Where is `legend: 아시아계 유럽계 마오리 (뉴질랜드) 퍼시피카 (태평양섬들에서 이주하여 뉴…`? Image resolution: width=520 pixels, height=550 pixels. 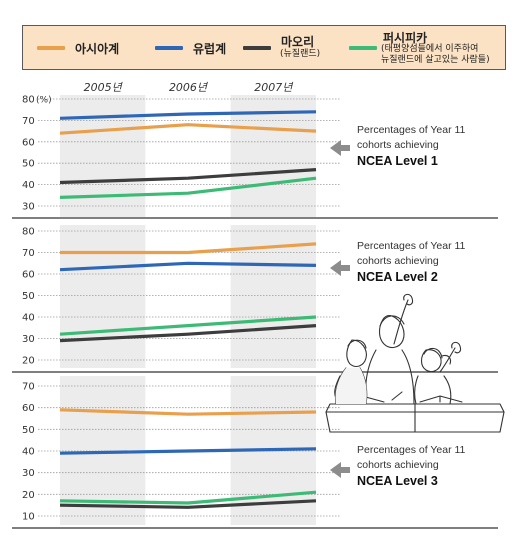 legend: 아시아계 유럽계 마오리 (뉴질랜드) 퍼시피카 (태평양섬들에서 이주하여 뉴… is located at coordinates (264, 47).